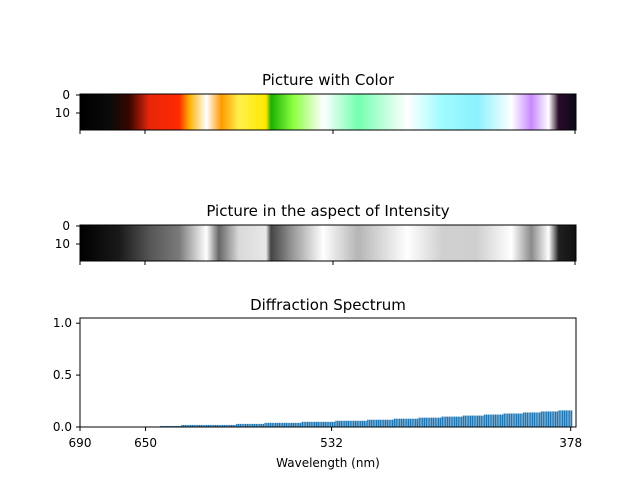  I want to click on x-tick-label: 690, so click(80, 443).